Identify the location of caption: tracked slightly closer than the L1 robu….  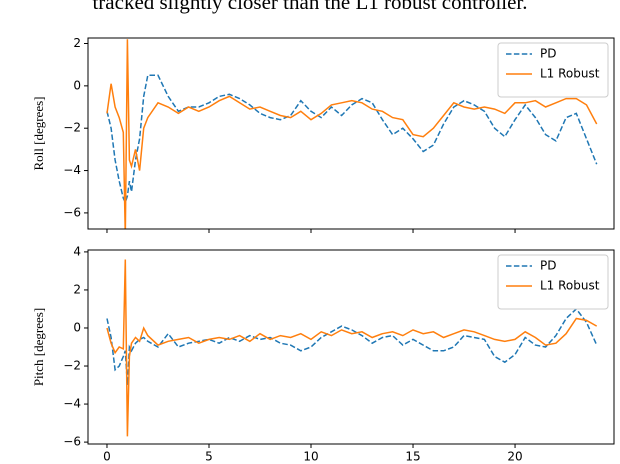
(309, 7).